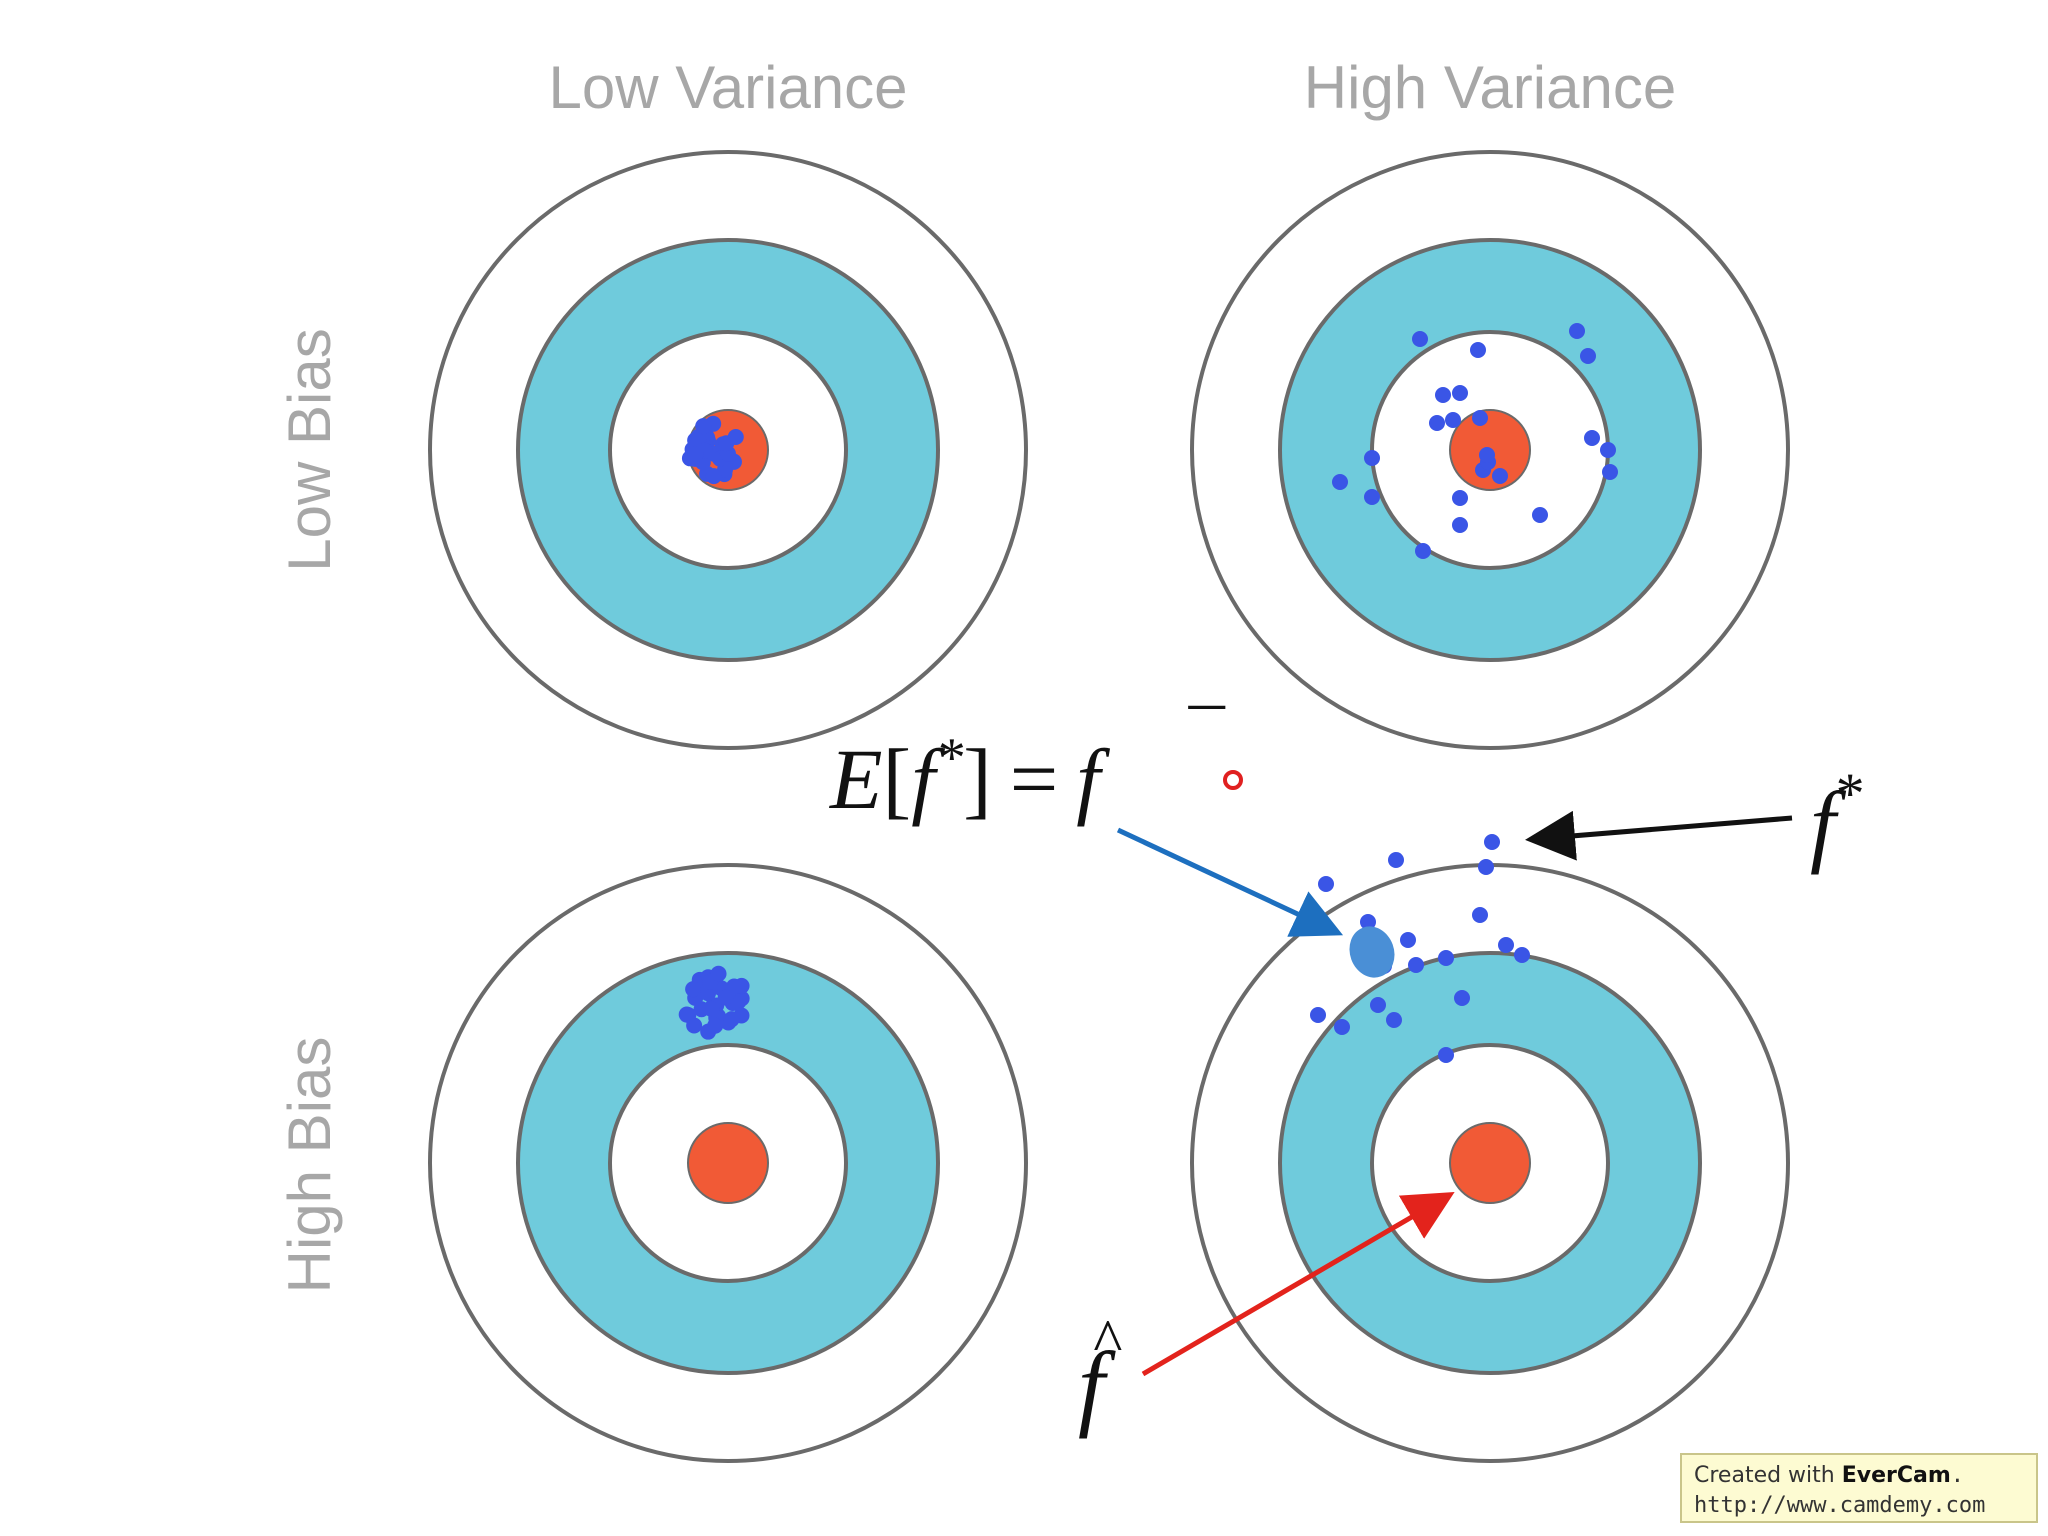  Describe the element at coordinates (727, 87) in the screenshot. I see `column-title-low-variance: Low Variance` at that location.